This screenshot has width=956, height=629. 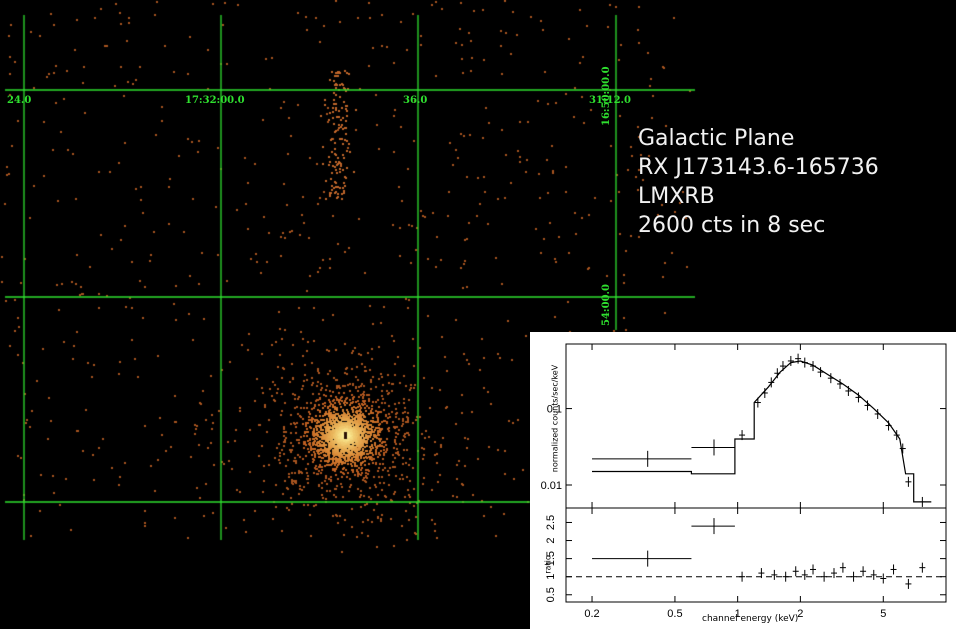 I want to click on xtick-label: 2, so click(x=800, y=614).